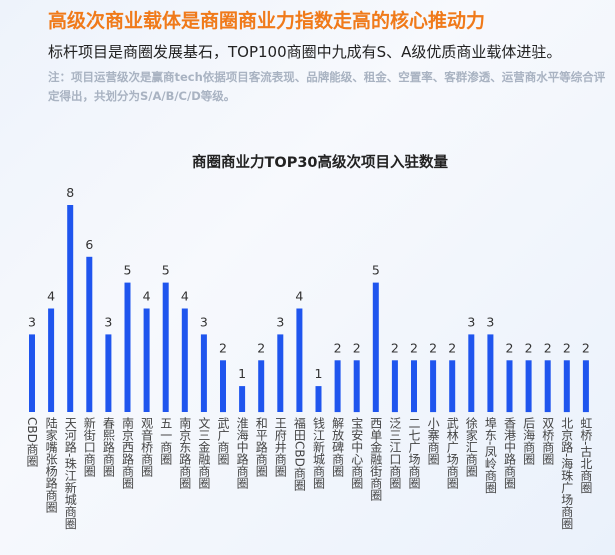 This screenshot has height=555, width=615. Describe the element at coordinates (548, 441) in the screenshot. I see `category-label: 双桥商圈` at that location.